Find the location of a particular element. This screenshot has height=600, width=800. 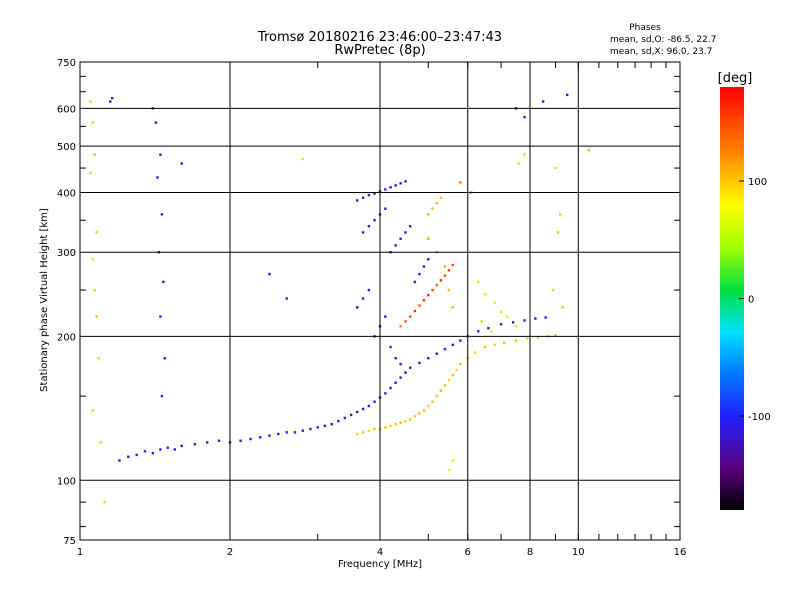

y-tick-label: 750 is located at coordinates (66, 63).